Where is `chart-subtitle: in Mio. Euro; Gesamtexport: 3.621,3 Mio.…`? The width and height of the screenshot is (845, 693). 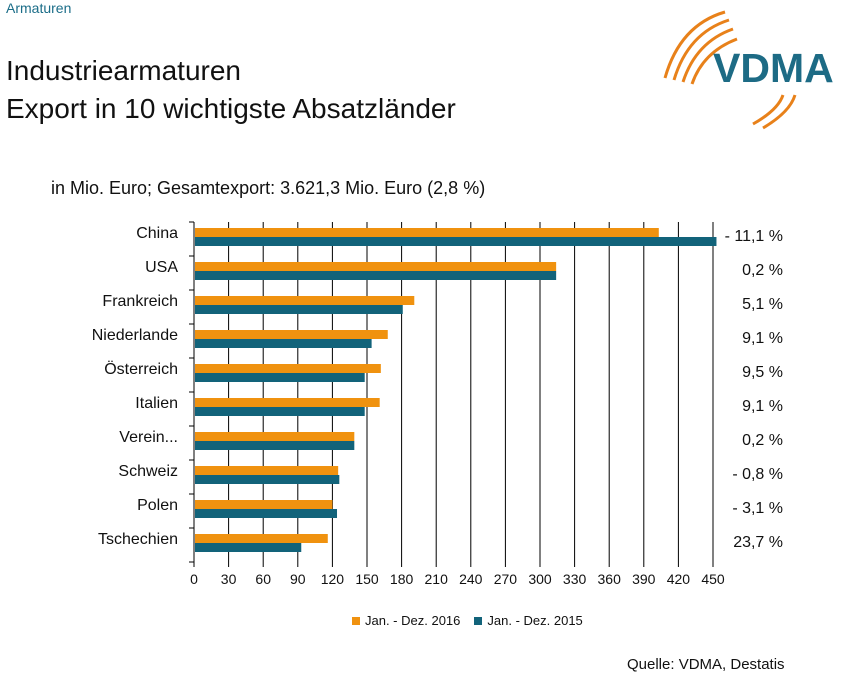
chart-subtitle: in Mio. Euro; Gesamtexport: 3.621,3 Mio.… is located at coordinates (268, 188).